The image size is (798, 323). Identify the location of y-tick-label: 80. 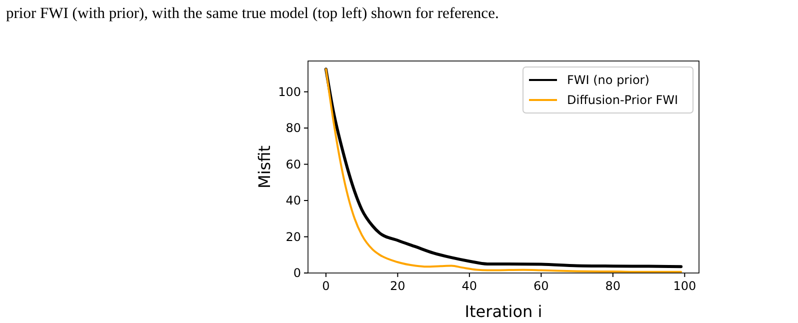
(293, 128).